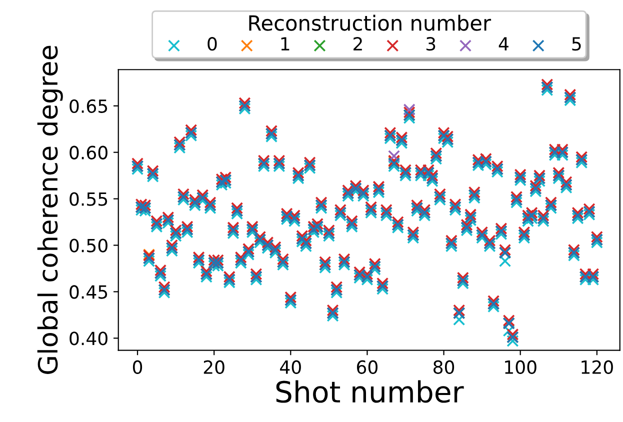 The image size is (623, 422). I want to click on y-tick-label: 0.45, so click(89, 292).